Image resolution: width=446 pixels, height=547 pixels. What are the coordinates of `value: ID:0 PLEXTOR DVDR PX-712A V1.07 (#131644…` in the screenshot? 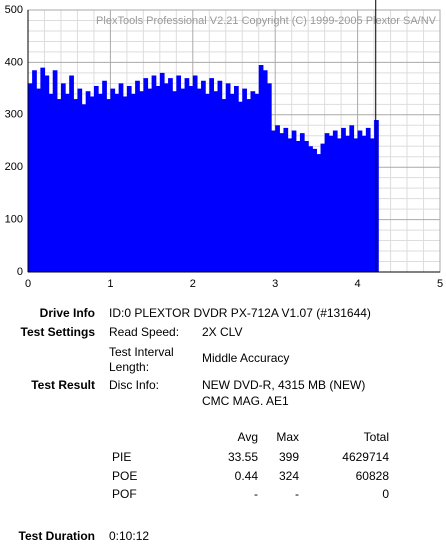 It's located at (240, 313).